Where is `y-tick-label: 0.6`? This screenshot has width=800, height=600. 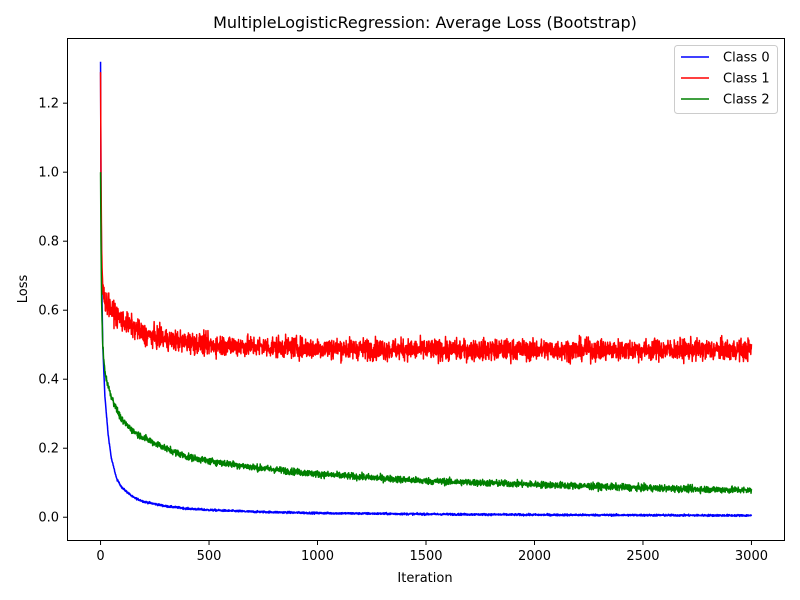
y-tick-label: 0.6 is located at coordinates (48, 311).